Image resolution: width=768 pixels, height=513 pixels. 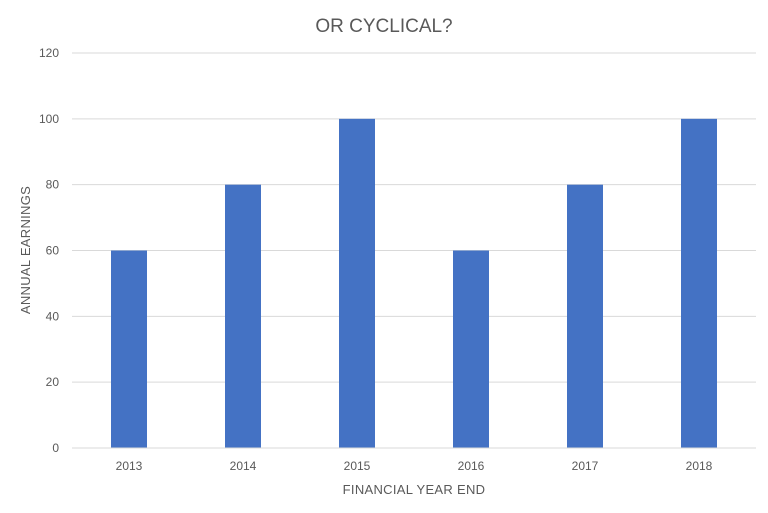 I want to click on y-tick-label: 100, so click(x=49, y=119).